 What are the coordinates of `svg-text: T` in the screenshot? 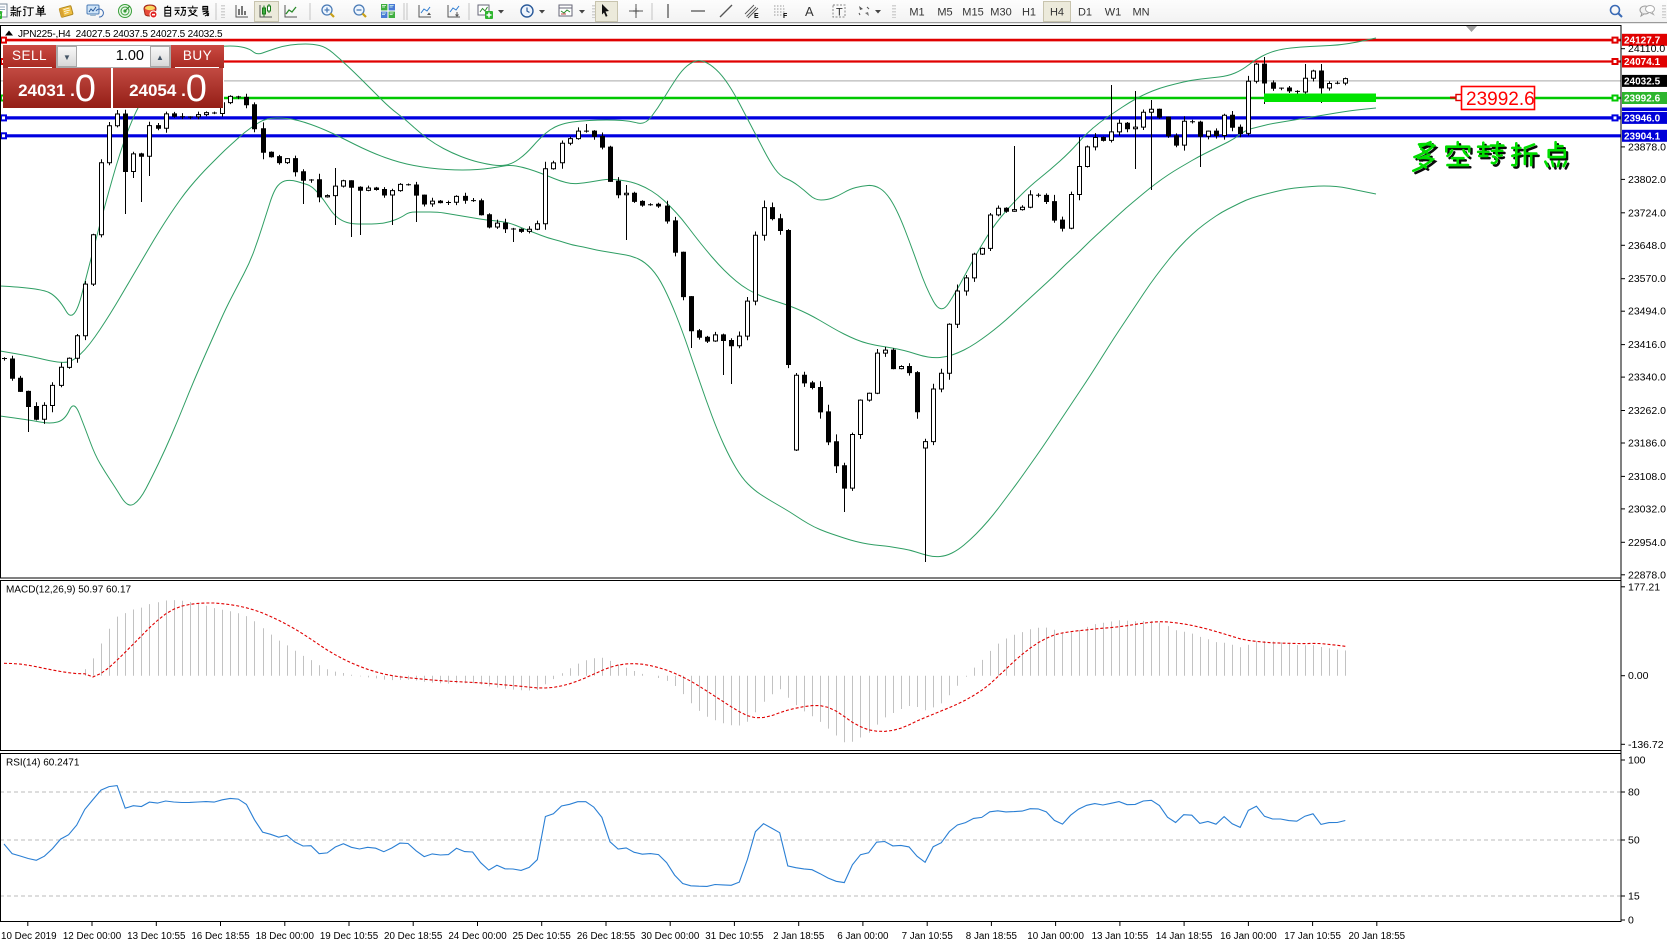 It's located at (839, 13).